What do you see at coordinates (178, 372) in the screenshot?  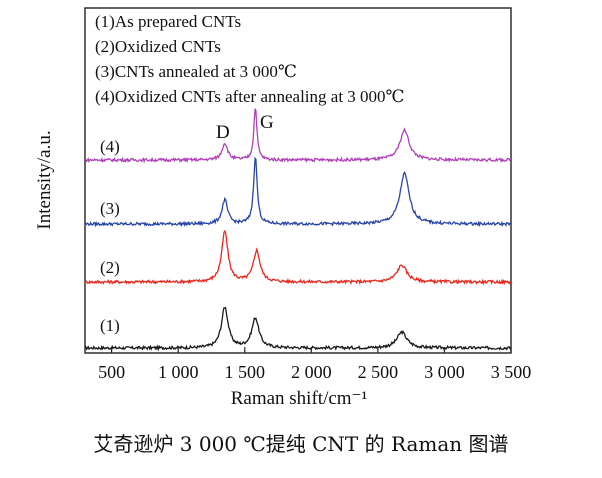 I see `x-tick-label: 1 000` at bounding box center [178, 372].